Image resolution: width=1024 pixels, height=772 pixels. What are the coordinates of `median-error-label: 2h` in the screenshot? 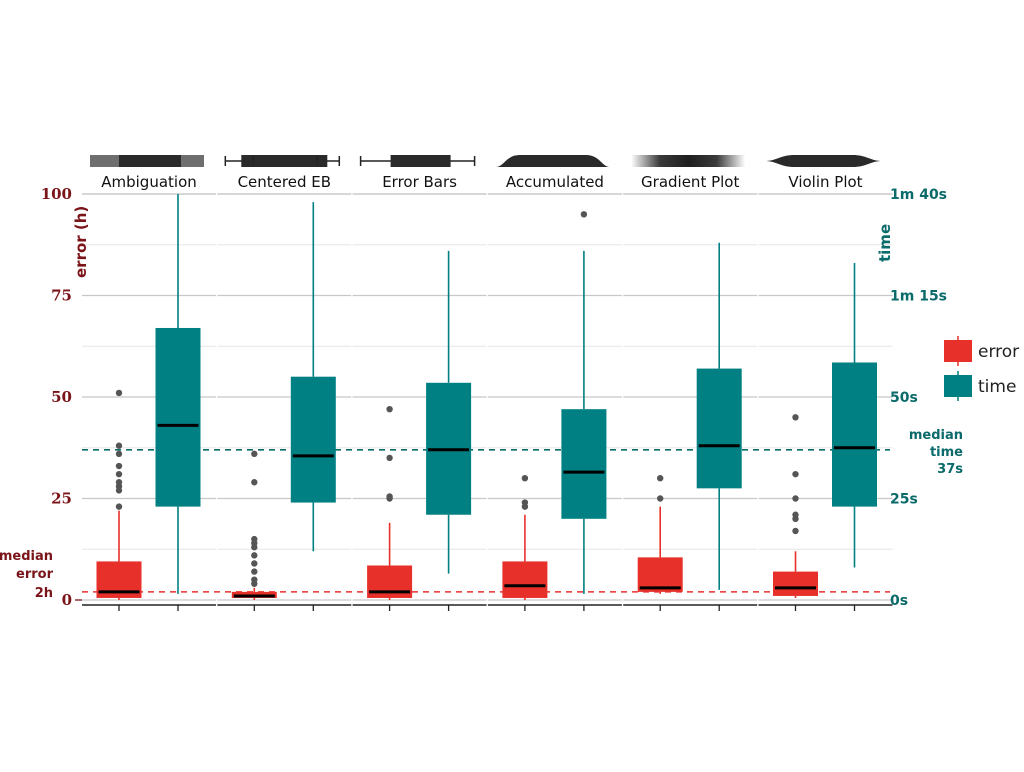 It's located at (44, 593).